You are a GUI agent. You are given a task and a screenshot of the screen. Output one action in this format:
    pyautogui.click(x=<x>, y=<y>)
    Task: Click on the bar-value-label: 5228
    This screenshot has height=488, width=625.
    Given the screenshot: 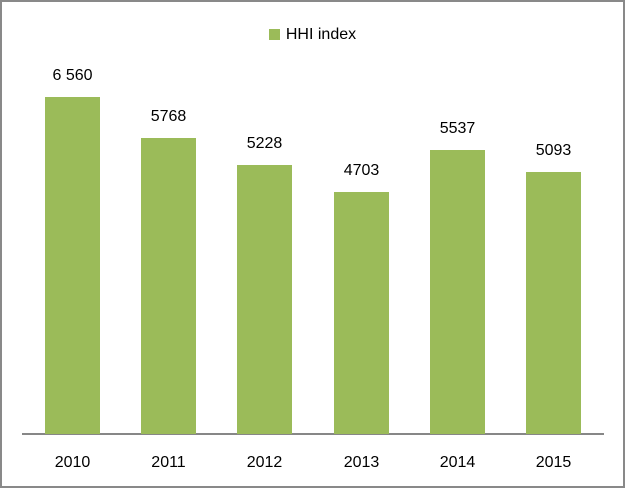 What is the action you would take?
    pyautogui.click(x=264, y=143)
    